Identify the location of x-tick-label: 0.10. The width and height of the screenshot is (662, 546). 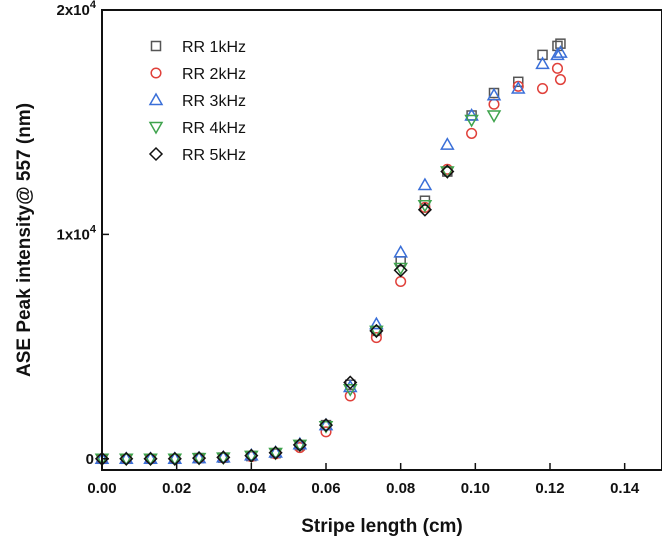
(475, 488).